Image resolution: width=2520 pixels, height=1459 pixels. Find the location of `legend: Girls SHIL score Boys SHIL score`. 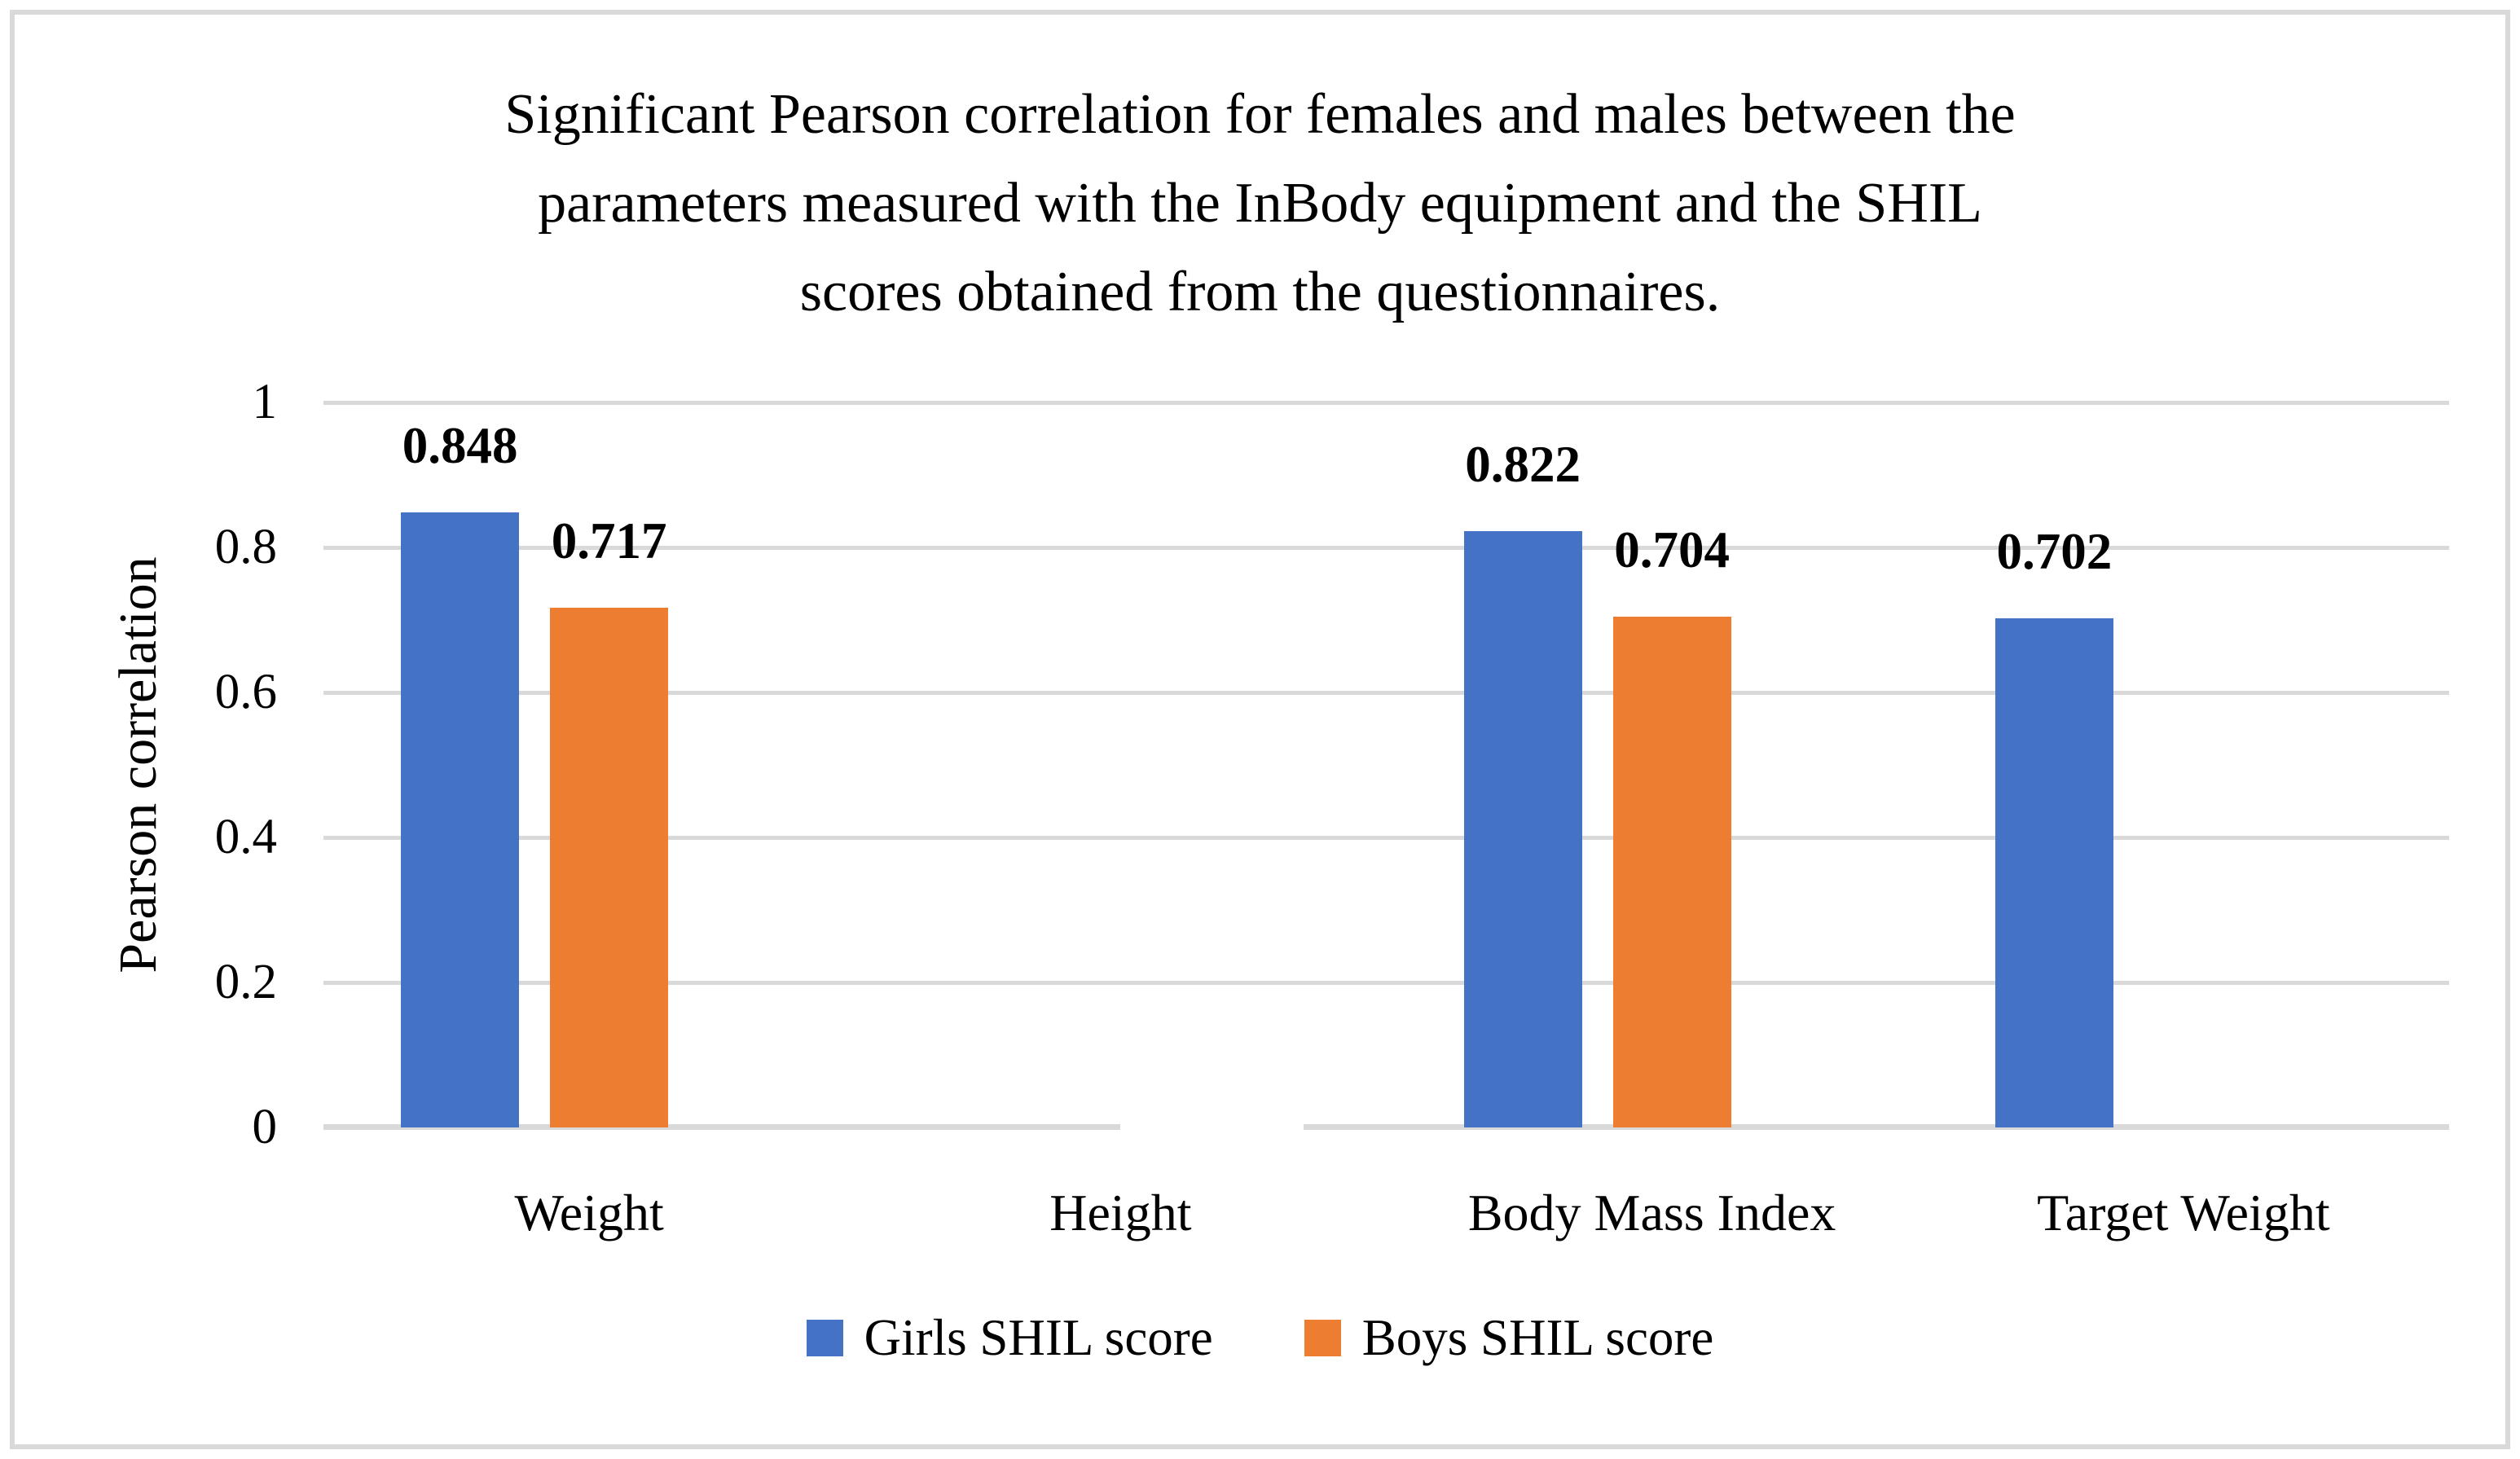

legend: Girls SHIL score Boys SHIL score is located at coordinates (1260, 1337).